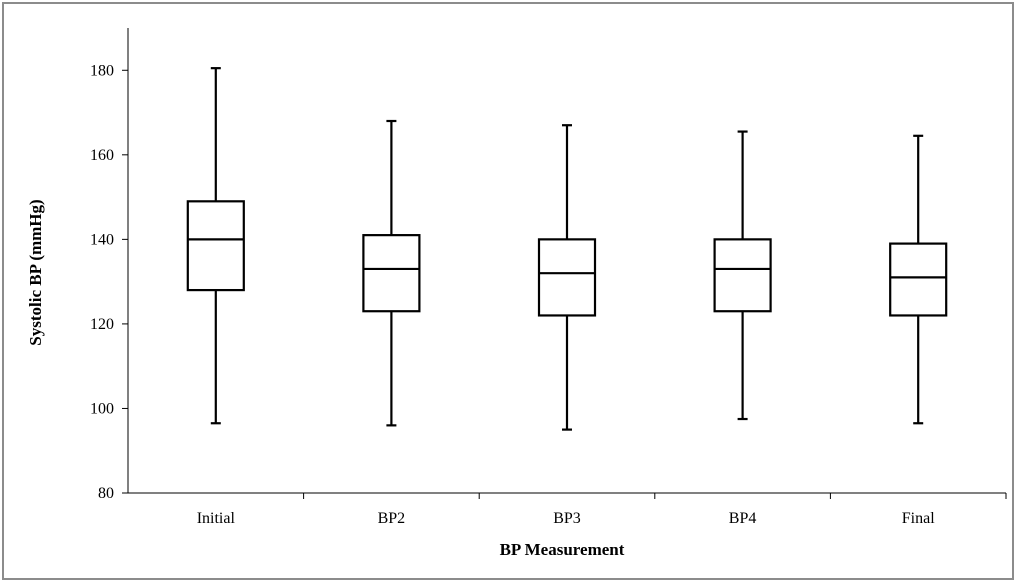 The height and width of the screenshot is (582, 1016). What do you see at coordinates (216, 518) in the screenshot?
I see `x-tick-label: Initial` at bounding box center [216, 518].